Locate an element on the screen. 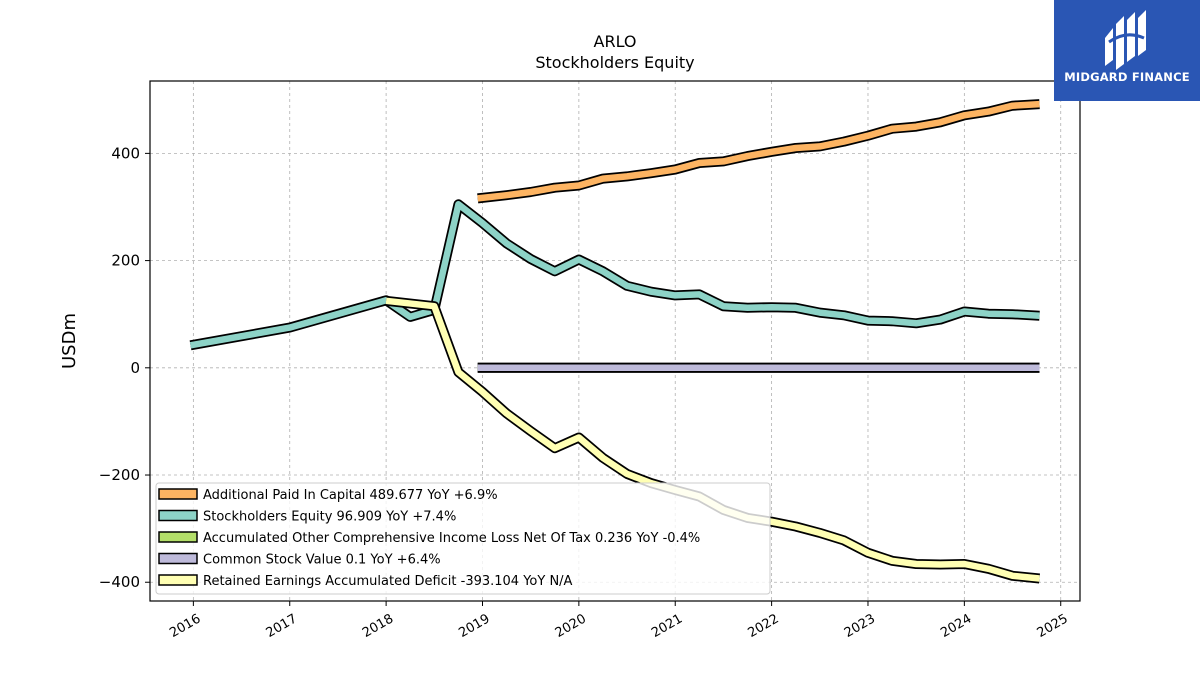 Image resolution: width=1200 pixels, height=675 pixels. legend-box is located at coordinates (463, 538).